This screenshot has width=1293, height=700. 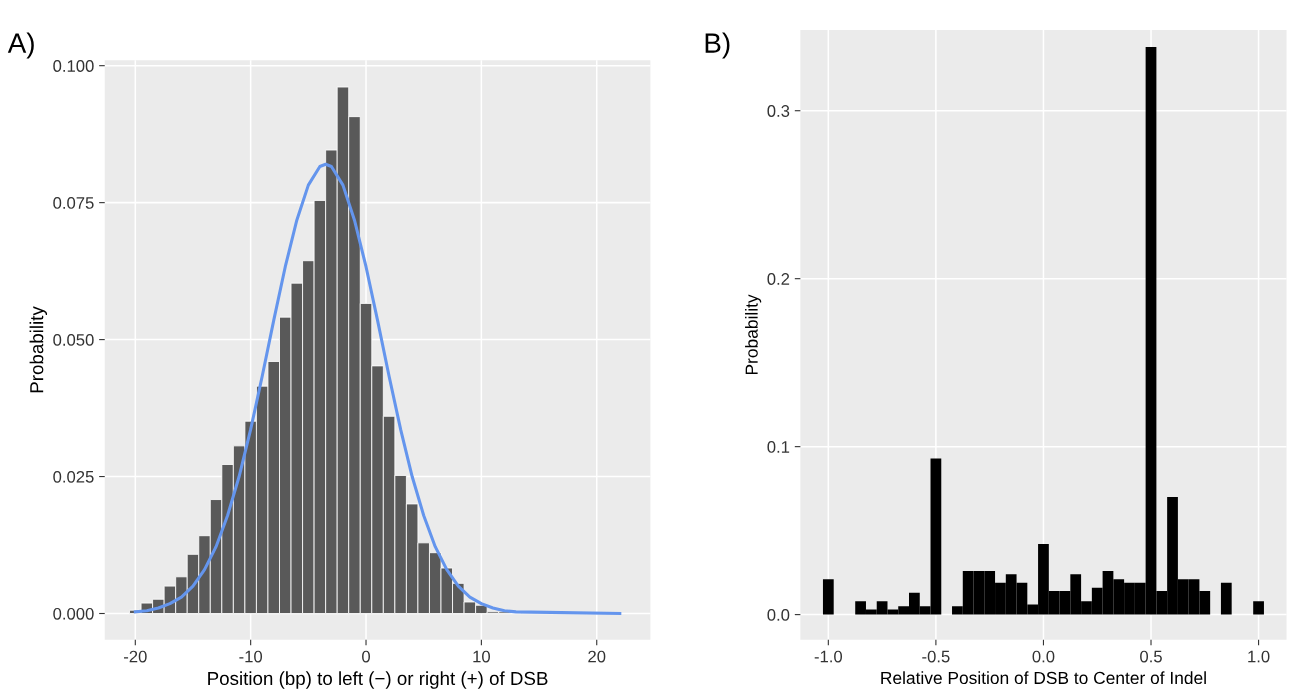 What do you see at coordinates (778, 111) in the screenshot?
I see `y-tick-label: 0.3` at bounding box center [778, 111].